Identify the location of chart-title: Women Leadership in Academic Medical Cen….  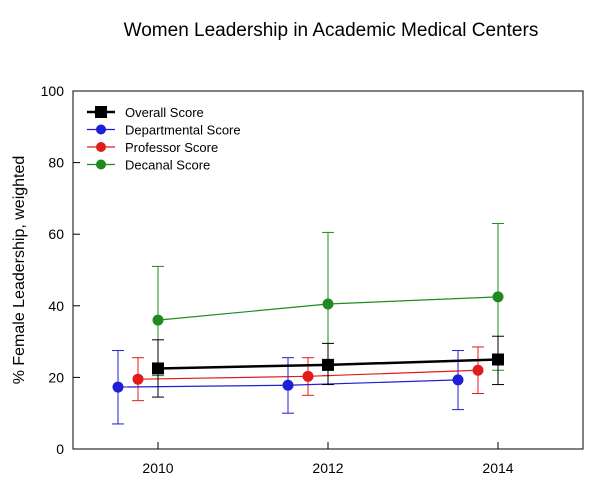
(331, 30).